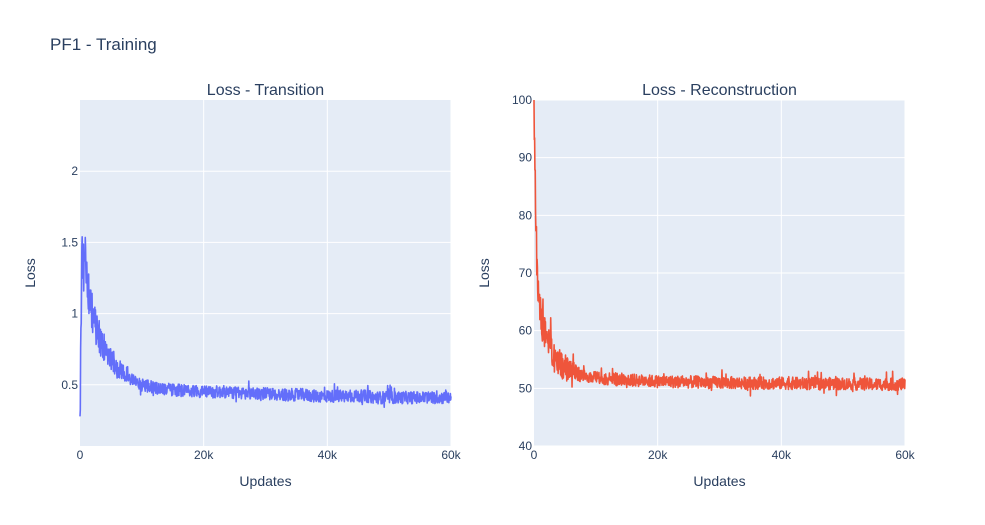 The width and height of the screenshot is (985, 525). Describe the element at coordinates (526, 158) in the screenshot. I see `y-tick-label: 90` at that location.